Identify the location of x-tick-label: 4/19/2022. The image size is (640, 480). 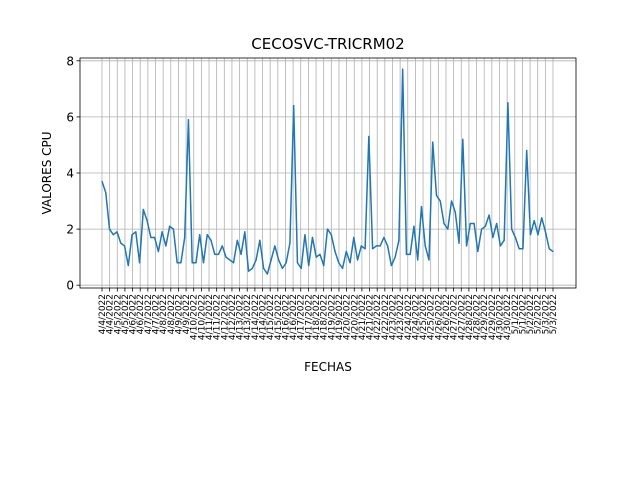
(340, 317).